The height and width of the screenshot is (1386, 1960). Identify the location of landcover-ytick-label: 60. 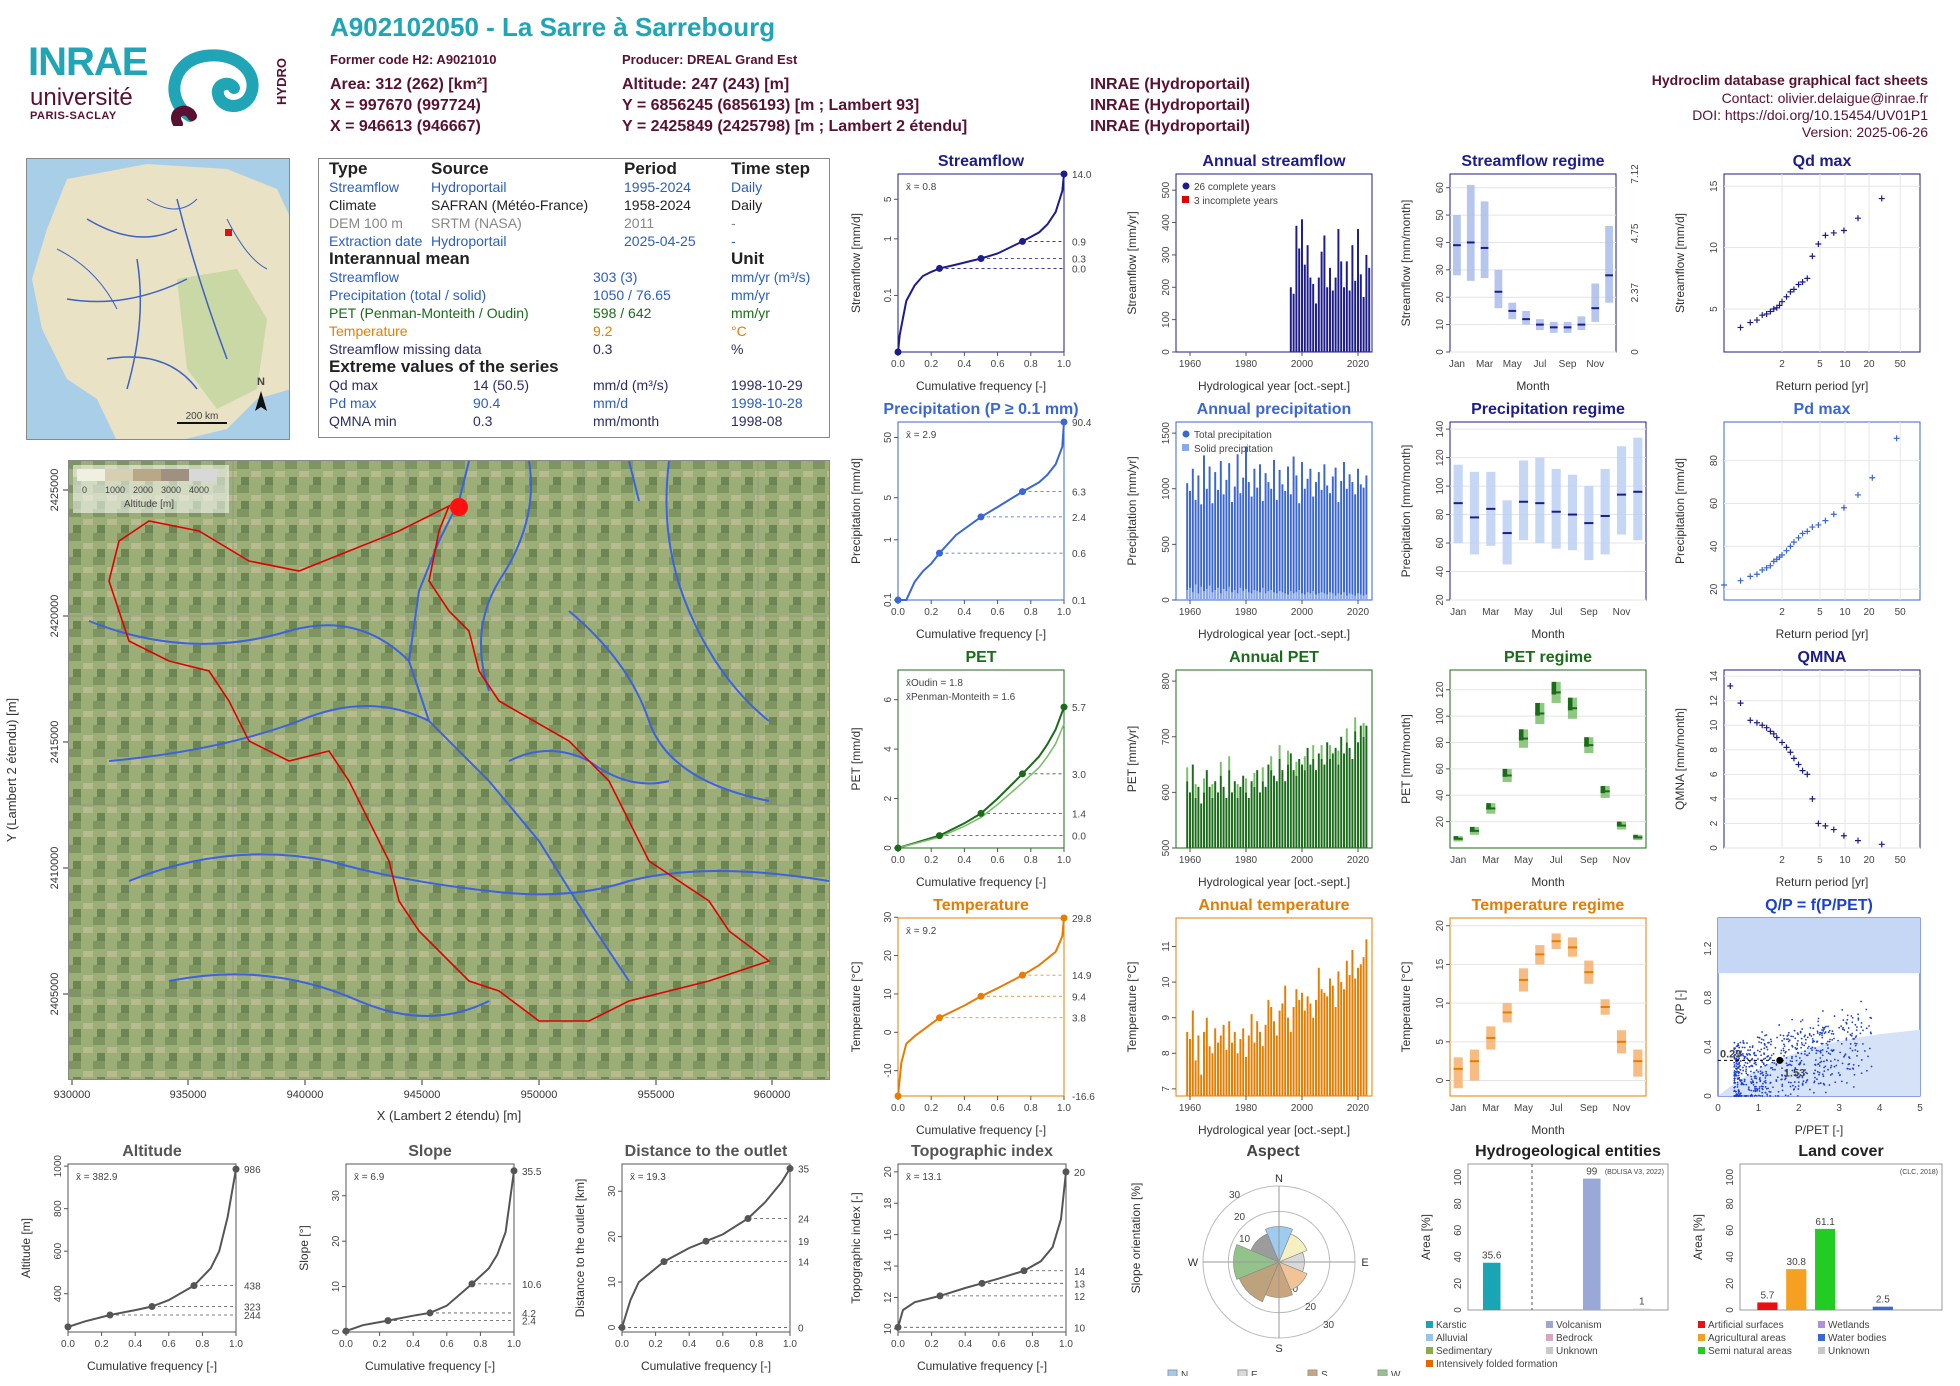
(1730, 1230).